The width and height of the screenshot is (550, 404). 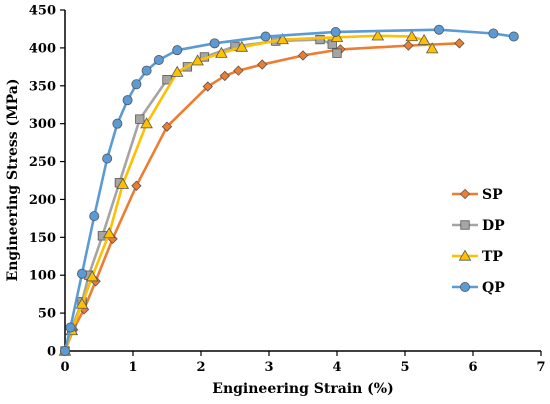 What do you see at coordinates (493, 226) in the screenshot?
I see `legend-label: DP` at bounding box center [493, 226].